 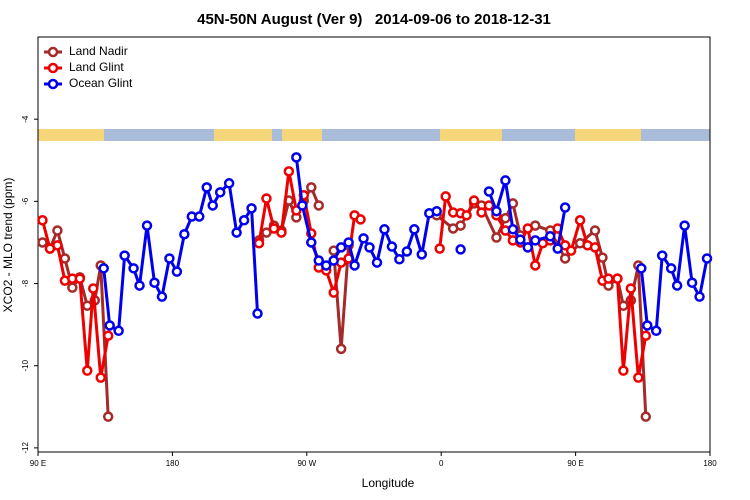 I want to click on x-axis-label: Longitude, so click(x=388, y=483).